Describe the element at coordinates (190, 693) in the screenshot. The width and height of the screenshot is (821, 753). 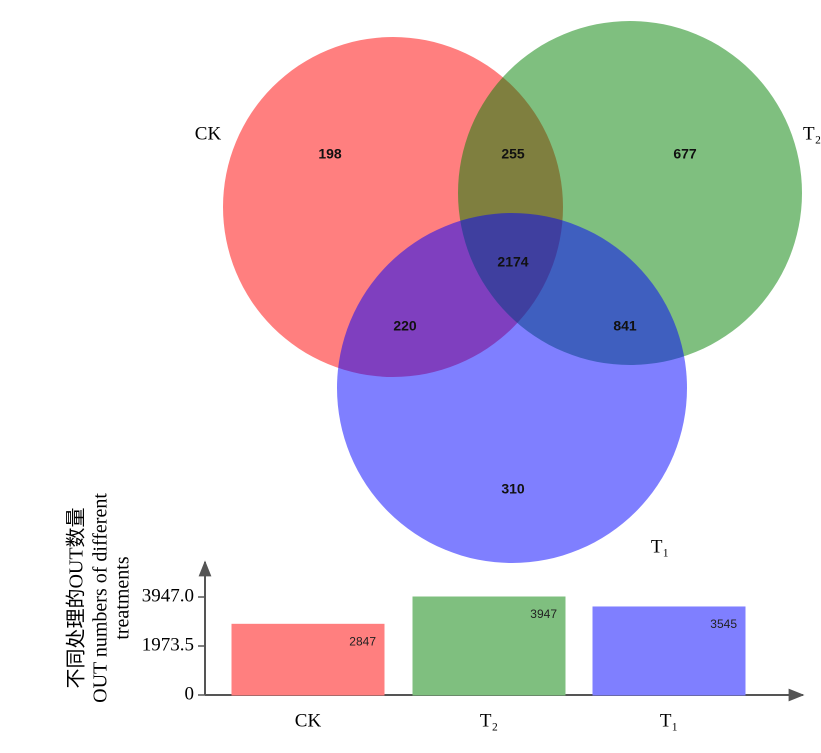
I see `y-tick-label: 0` at that location.